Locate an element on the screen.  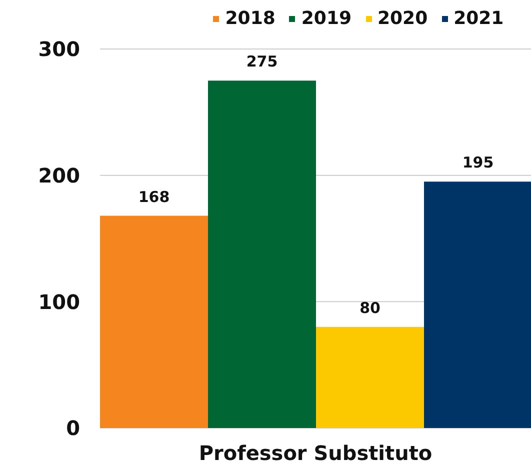
data-label: 80 is located at coordinates (370, 307).